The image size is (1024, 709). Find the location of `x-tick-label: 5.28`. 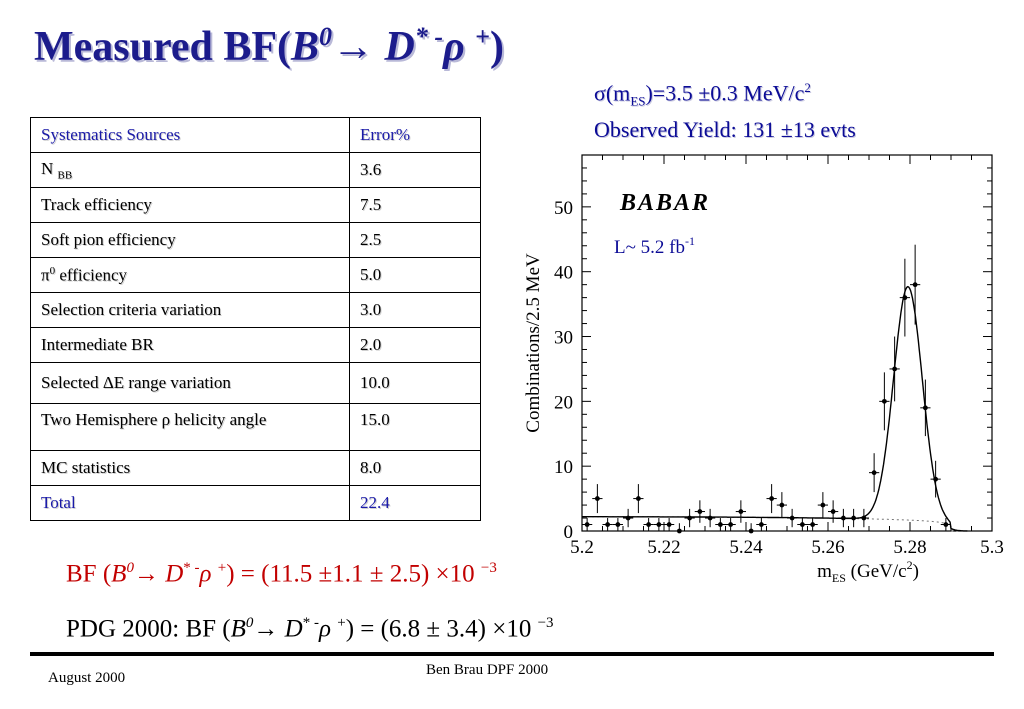

x-tick-label: 5.28 is located at coordinates (909, 547).